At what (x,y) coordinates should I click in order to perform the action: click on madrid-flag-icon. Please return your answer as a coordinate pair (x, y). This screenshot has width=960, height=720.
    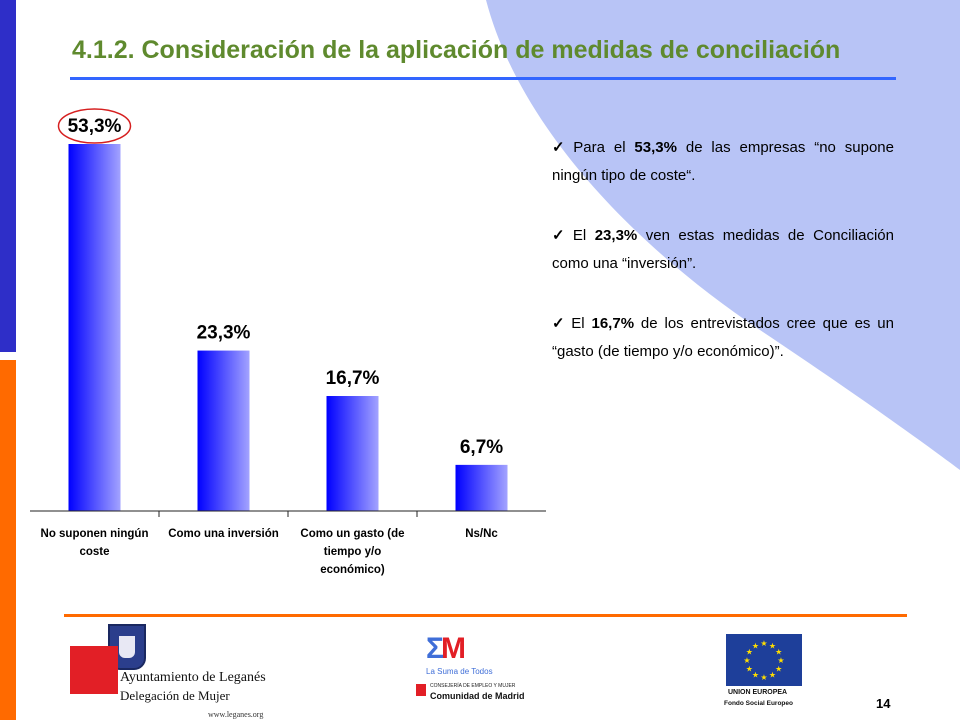
    Looking at the image, I should click on (421, 690).